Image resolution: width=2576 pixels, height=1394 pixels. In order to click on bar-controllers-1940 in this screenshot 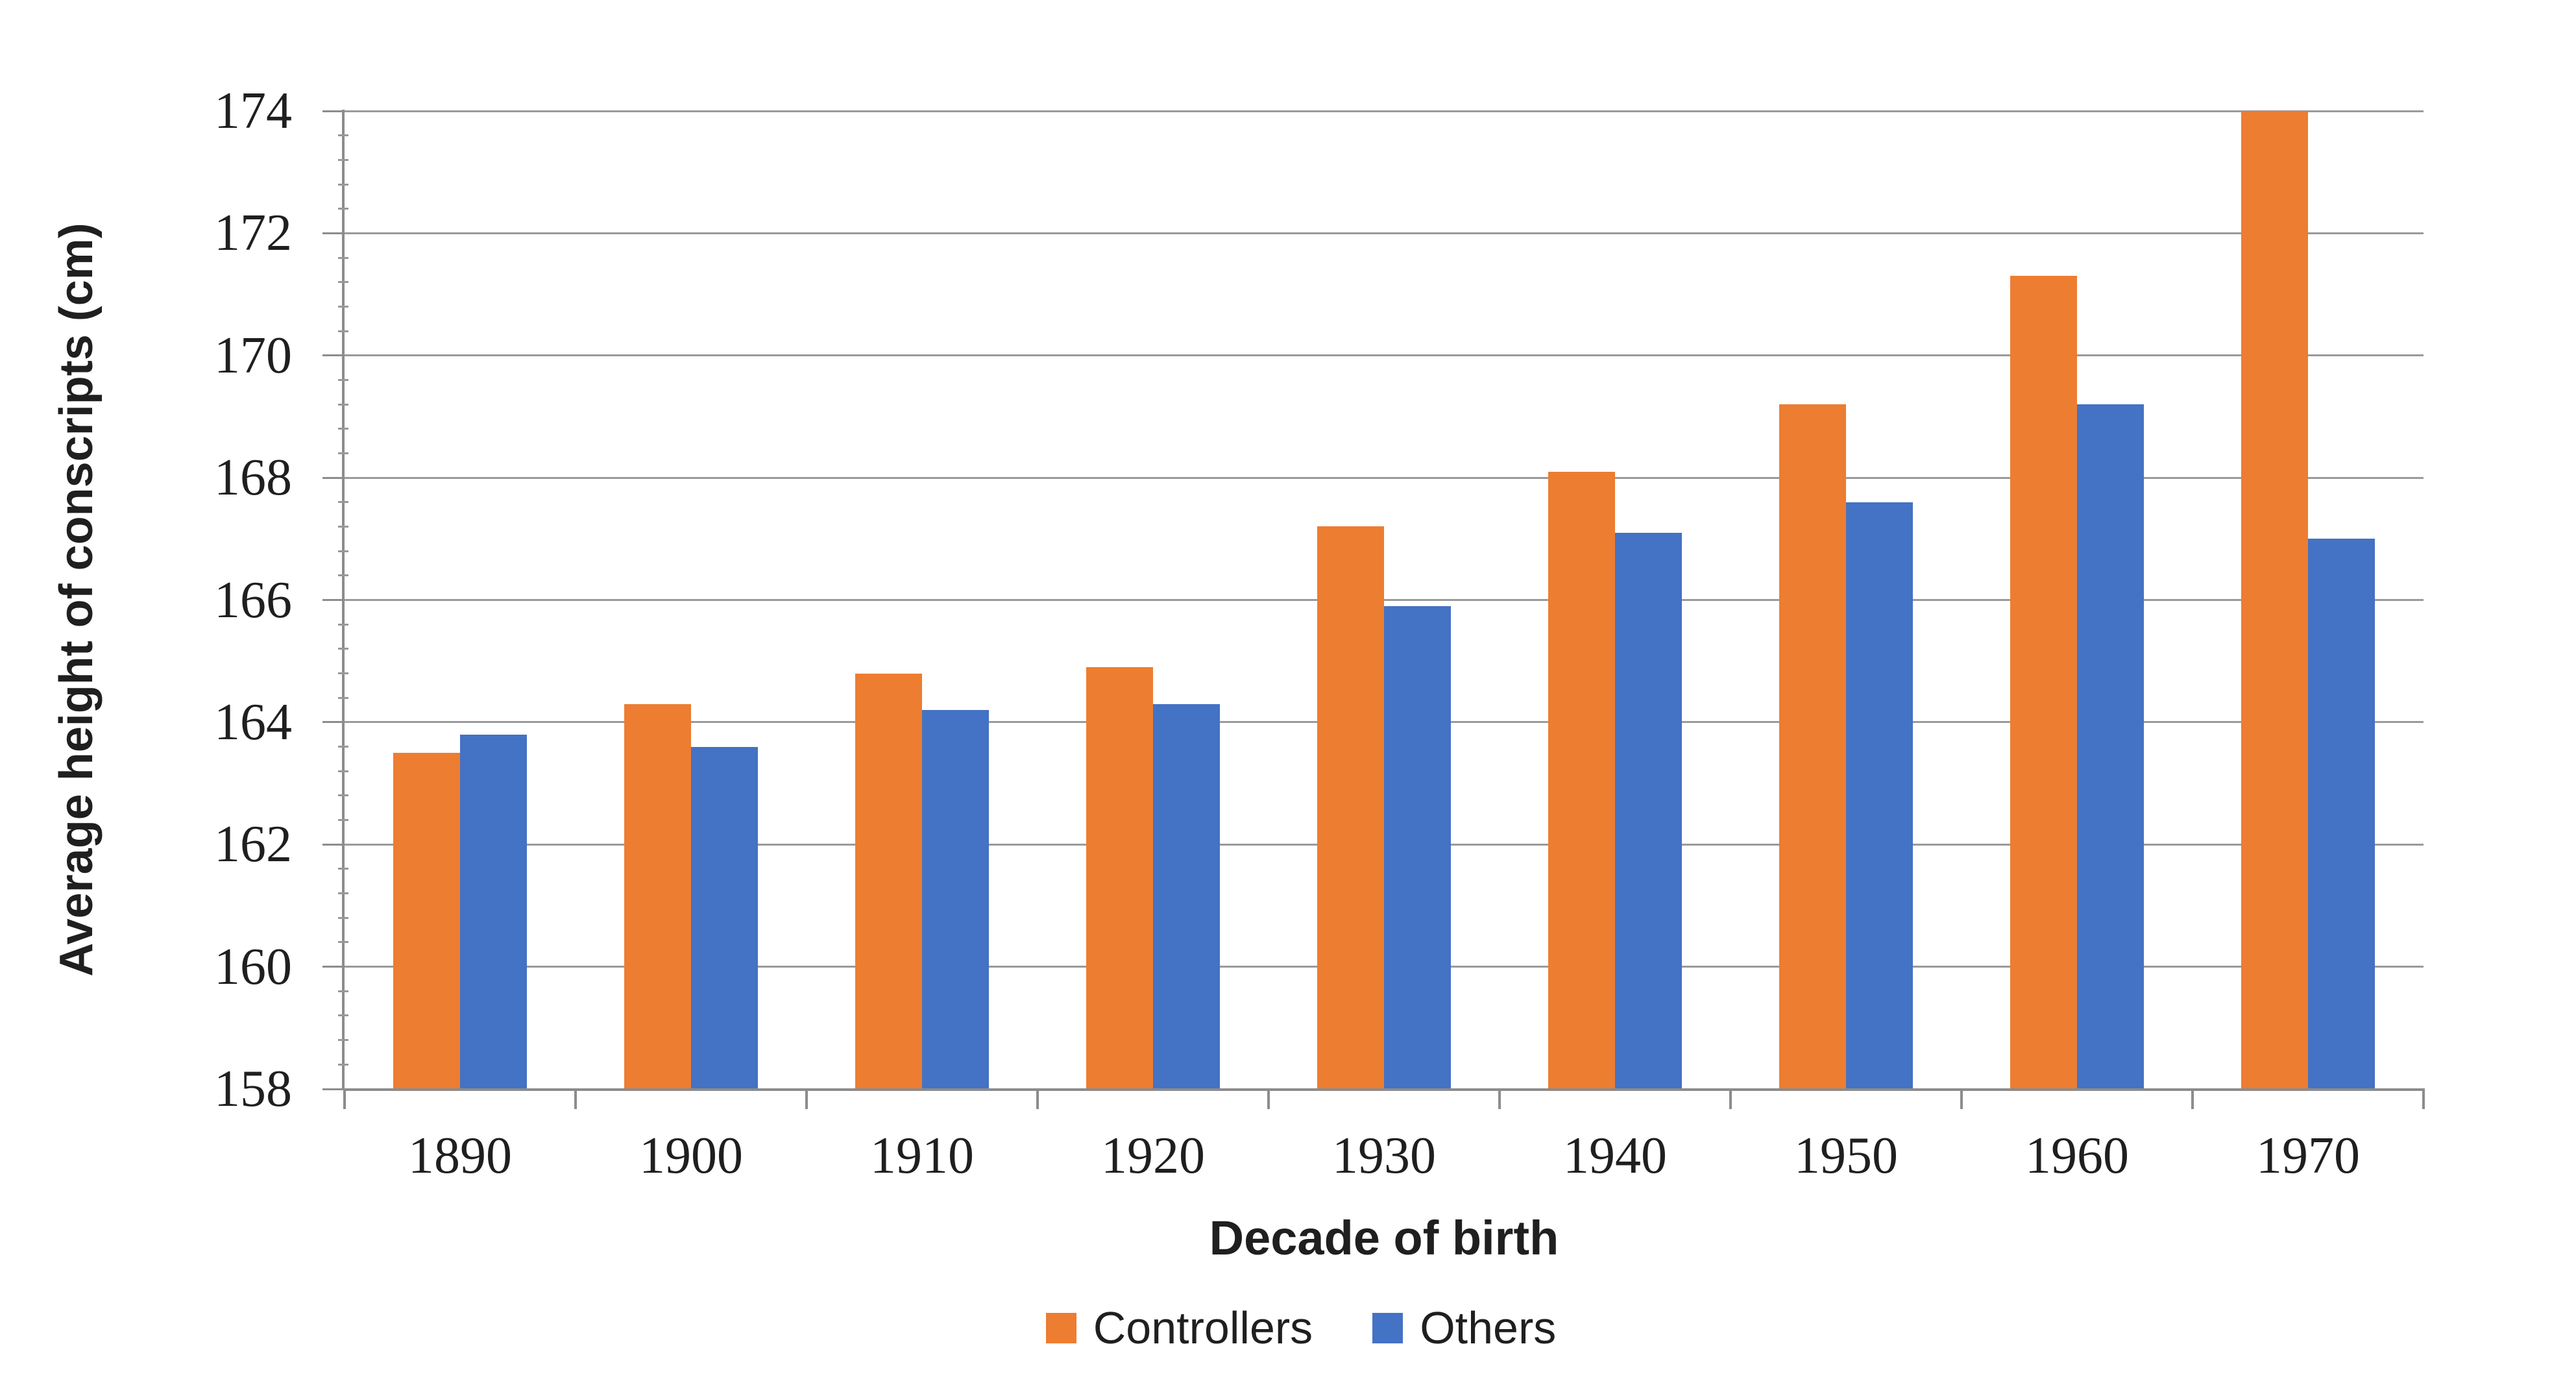, I will do `click(1581, 780)`.